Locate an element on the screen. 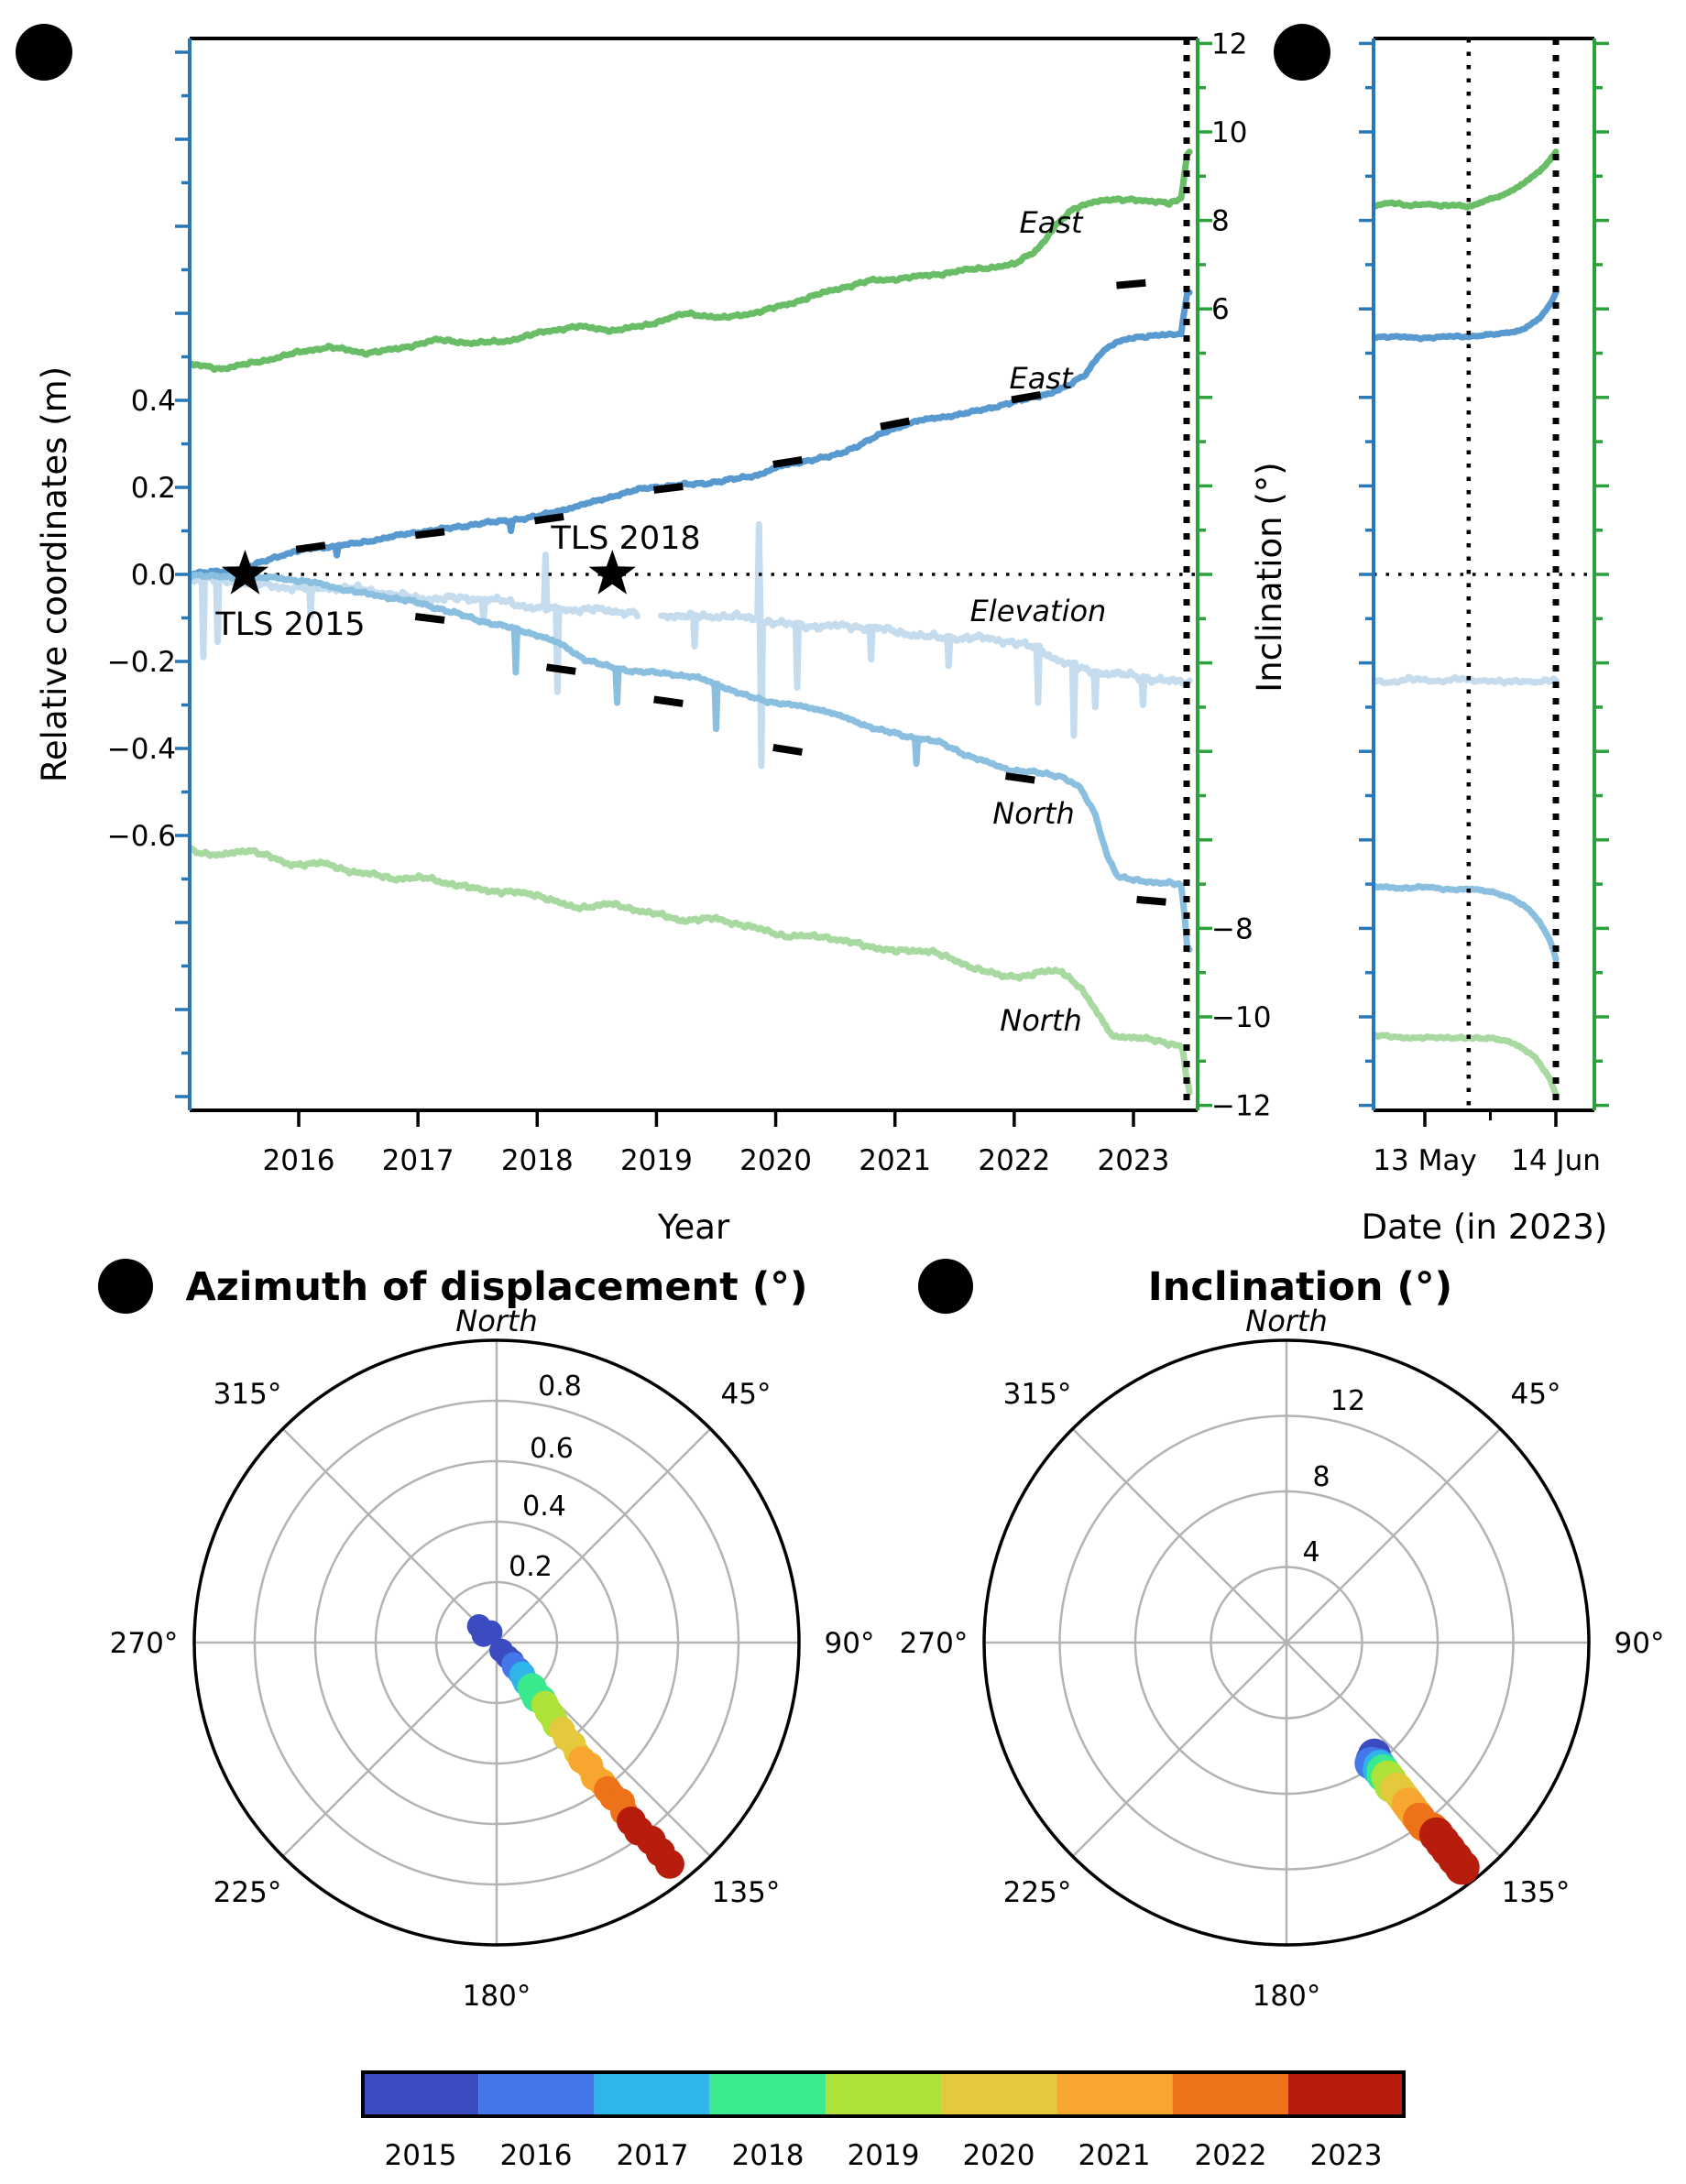  x-tick-label: 2018 is located at coordinates (537, 1160).